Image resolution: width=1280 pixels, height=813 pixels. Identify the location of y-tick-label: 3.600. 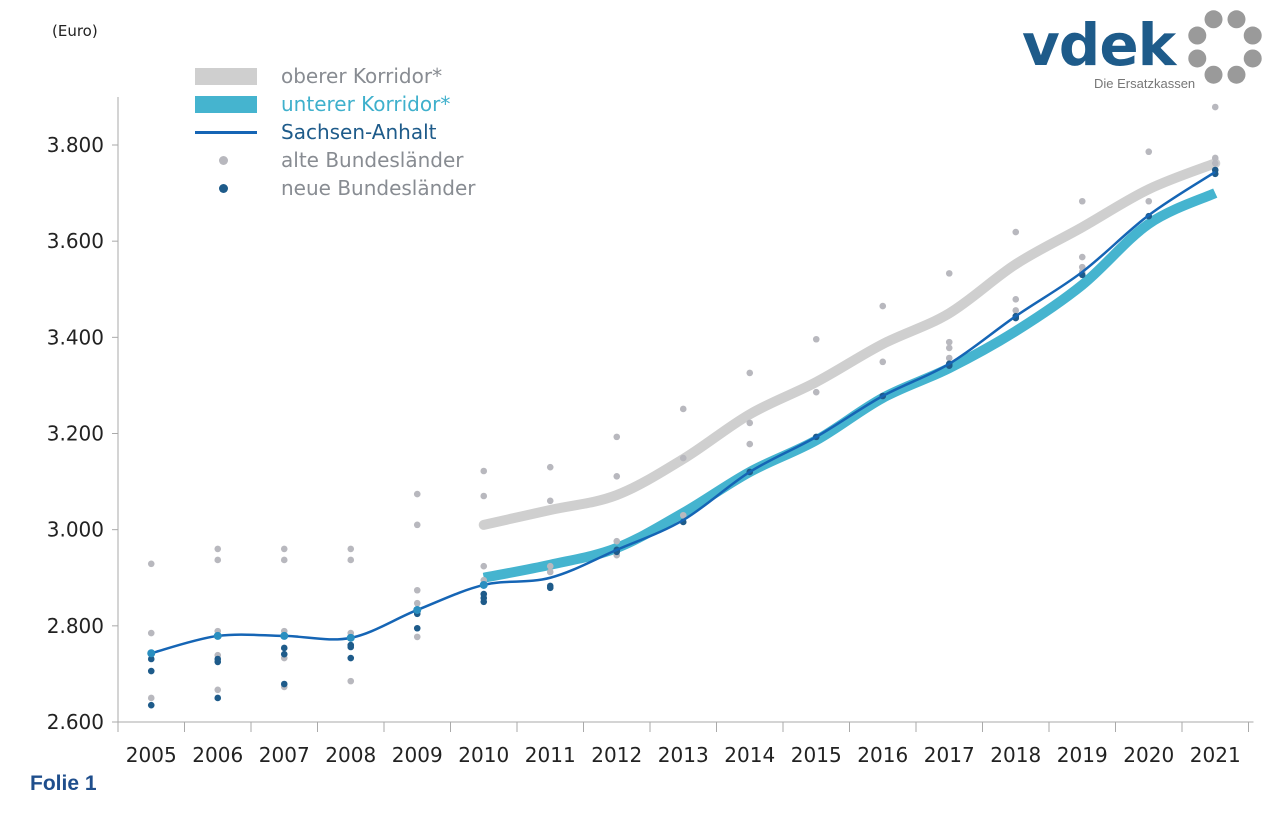
(75, 241).